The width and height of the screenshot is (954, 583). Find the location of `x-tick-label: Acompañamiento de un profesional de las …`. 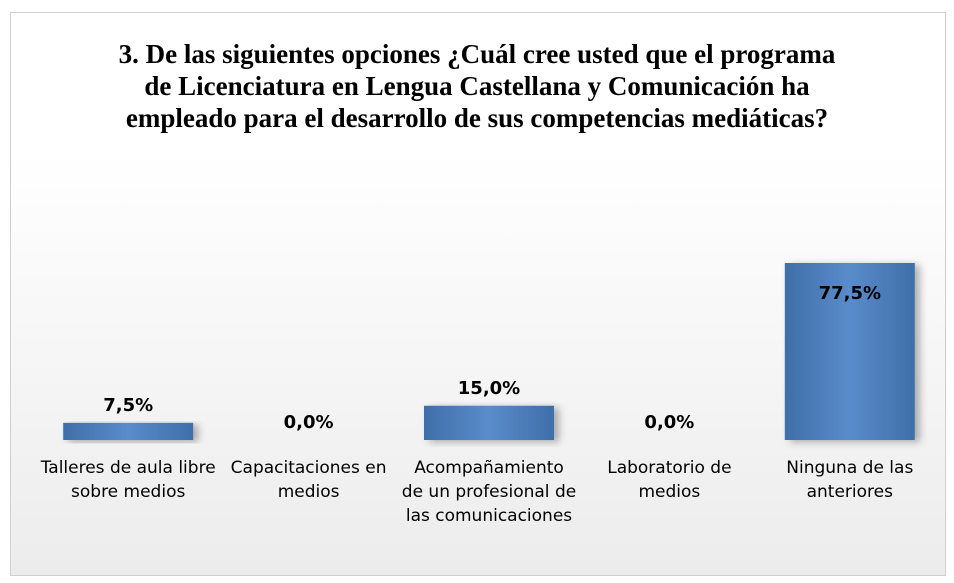

x-tick-label: Acompañamiento de un profesional de las … is located at coordinates (489, 492).